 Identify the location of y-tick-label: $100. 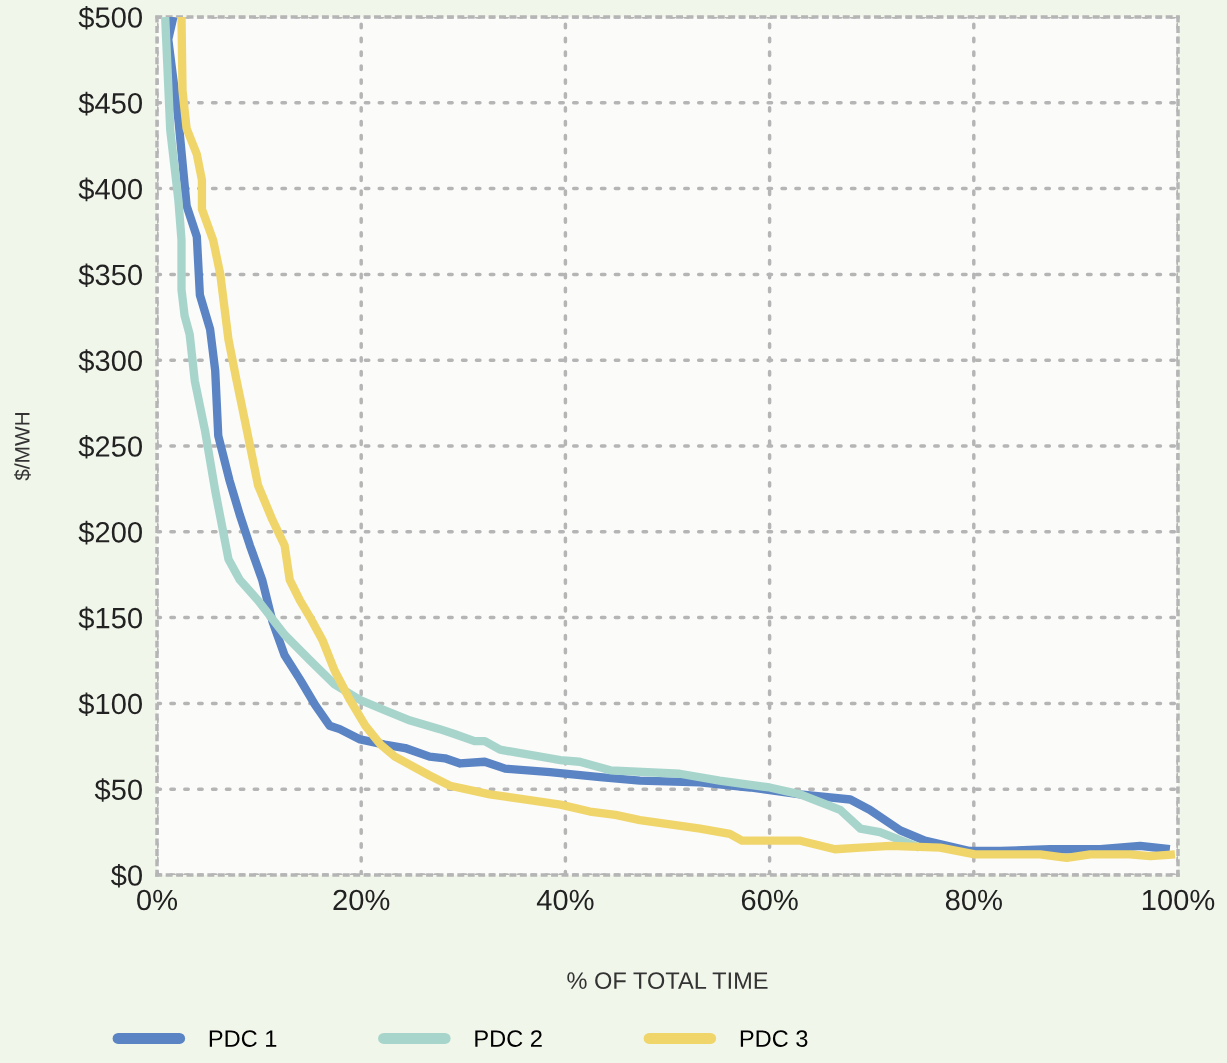
(110, 704).